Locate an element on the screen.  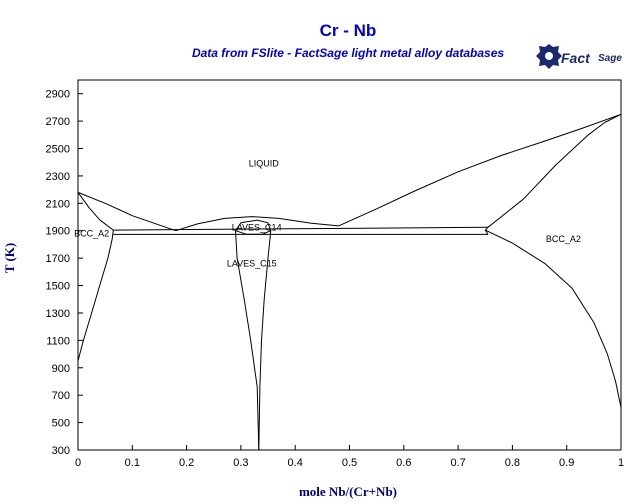
y-tick-label: 300 is located at coordinates (61, 451).